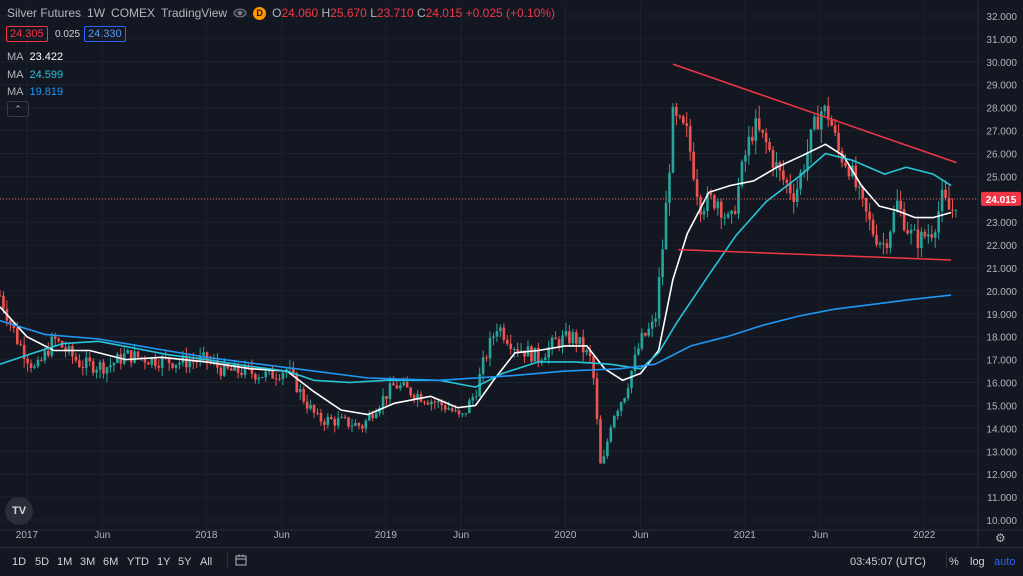 The height and width of the screenshot is (576, 1023). I want to click on auto-scale-toggle: auto, so click(1005, 562).